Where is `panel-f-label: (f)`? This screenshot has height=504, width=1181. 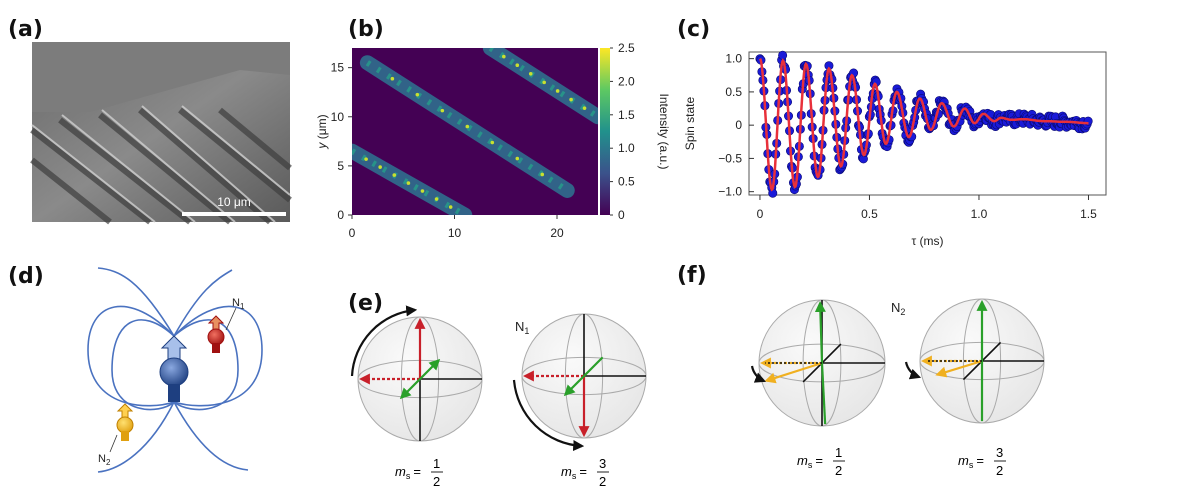
panel-f-label: (f) is located at coordinates (692, 275).